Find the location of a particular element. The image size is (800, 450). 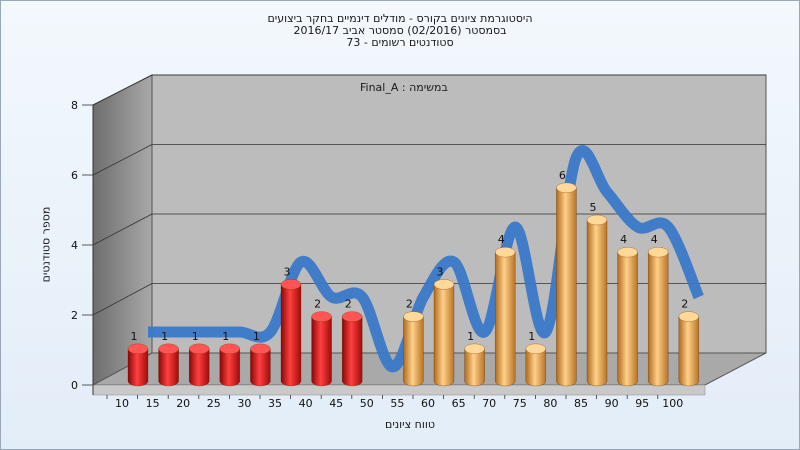

y-axis-label: מספר סטודנטים is located at coordinates (46, 244).